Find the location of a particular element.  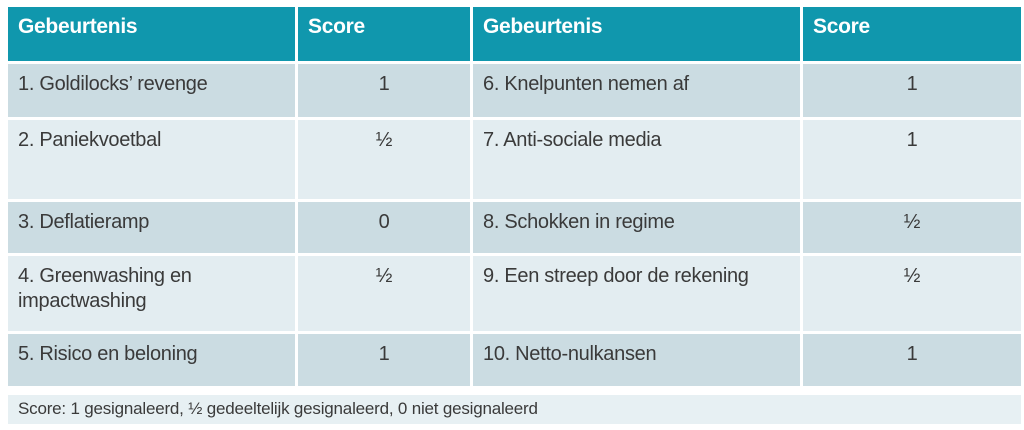

header-cell-event-right: Gebeurtenis is located at coordinates (636, 34).